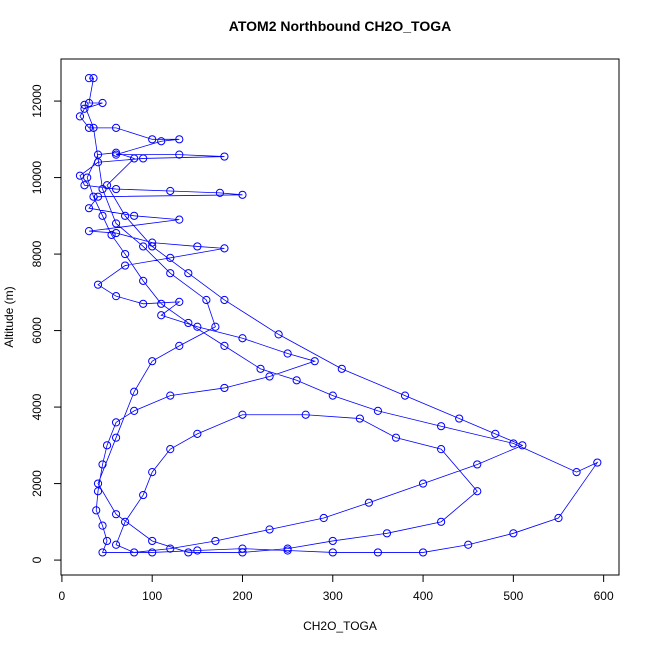 This screenshot has height=655, width=650. Describe the element at coordinates (37, 483) in the screenshot. I see `y-tick-label: 2000` at that location.